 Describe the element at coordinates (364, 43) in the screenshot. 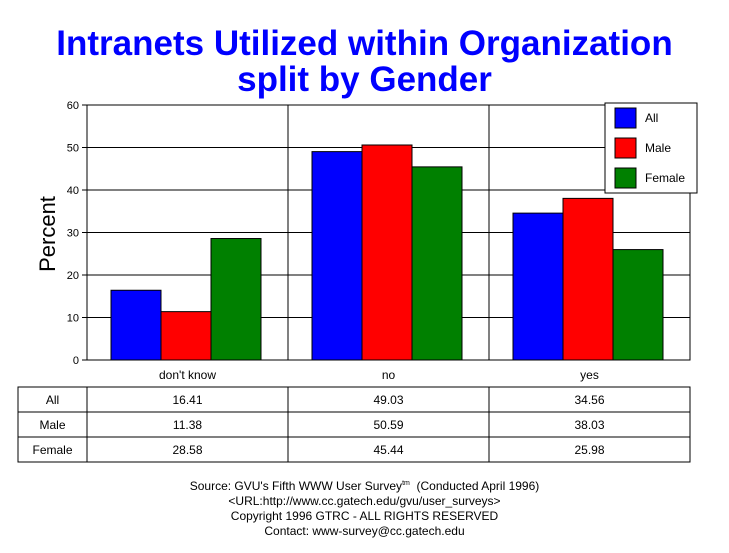

I see `chart-title-line-1: Intranets Utilized within Organization` at that location.